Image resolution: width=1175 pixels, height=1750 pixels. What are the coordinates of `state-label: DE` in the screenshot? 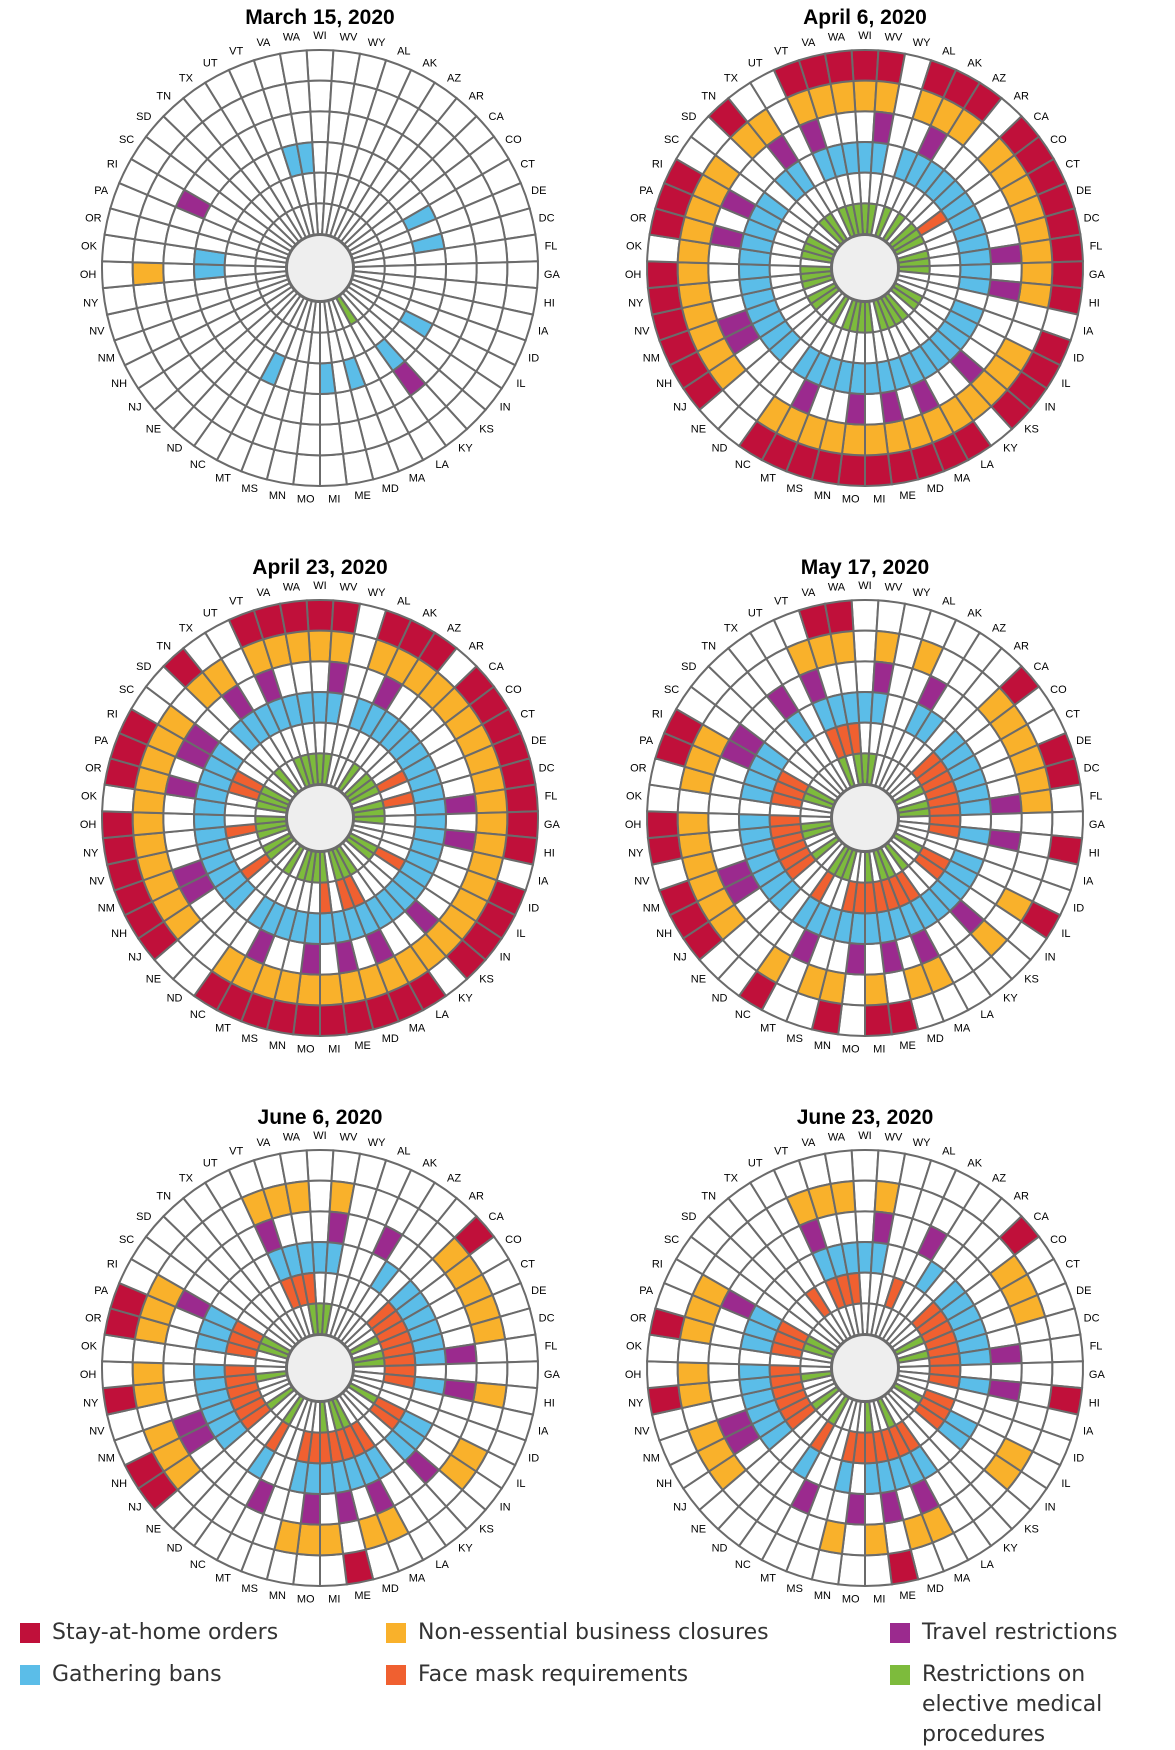 It's located at (1083, 191).